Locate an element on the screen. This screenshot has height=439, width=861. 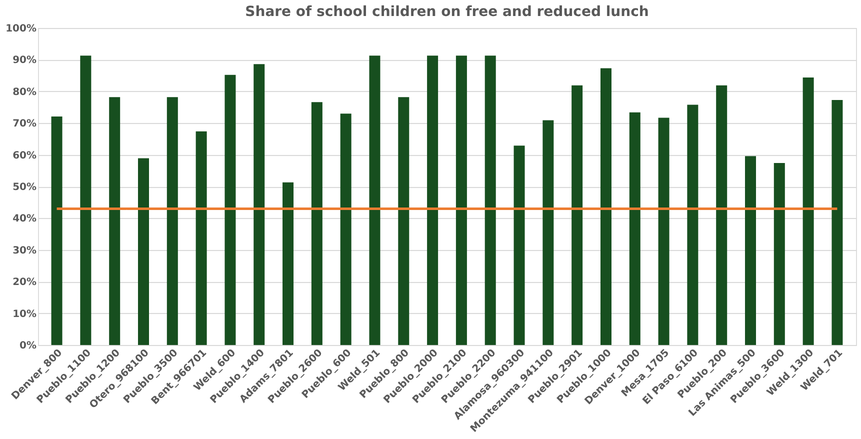
y-tick-label: 60% is located at coordinates (24, 156).